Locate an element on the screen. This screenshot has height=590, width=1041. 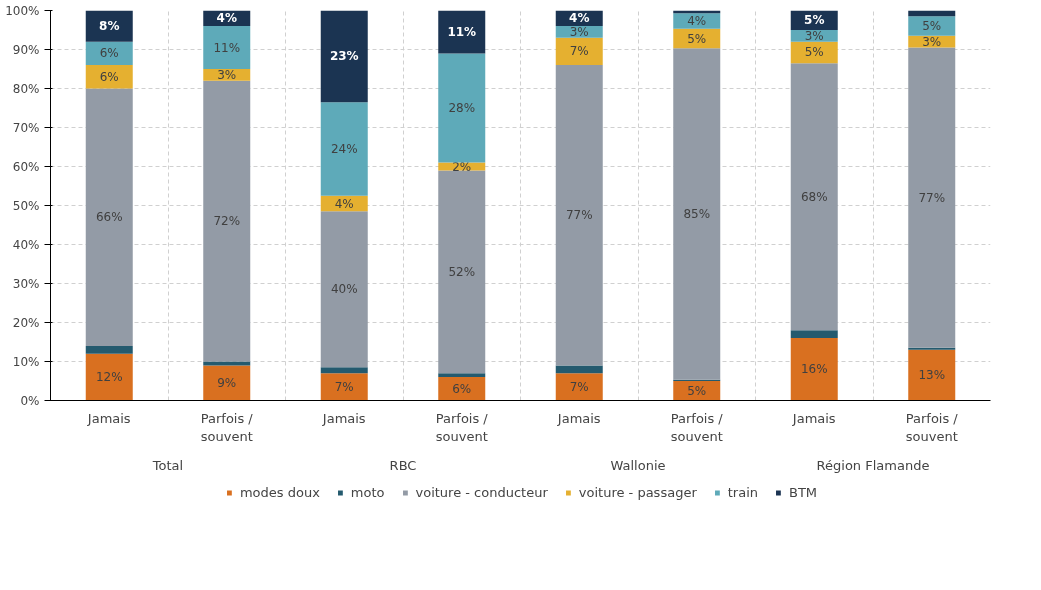
legend-label: BTM is located at coordinates (803, 492).